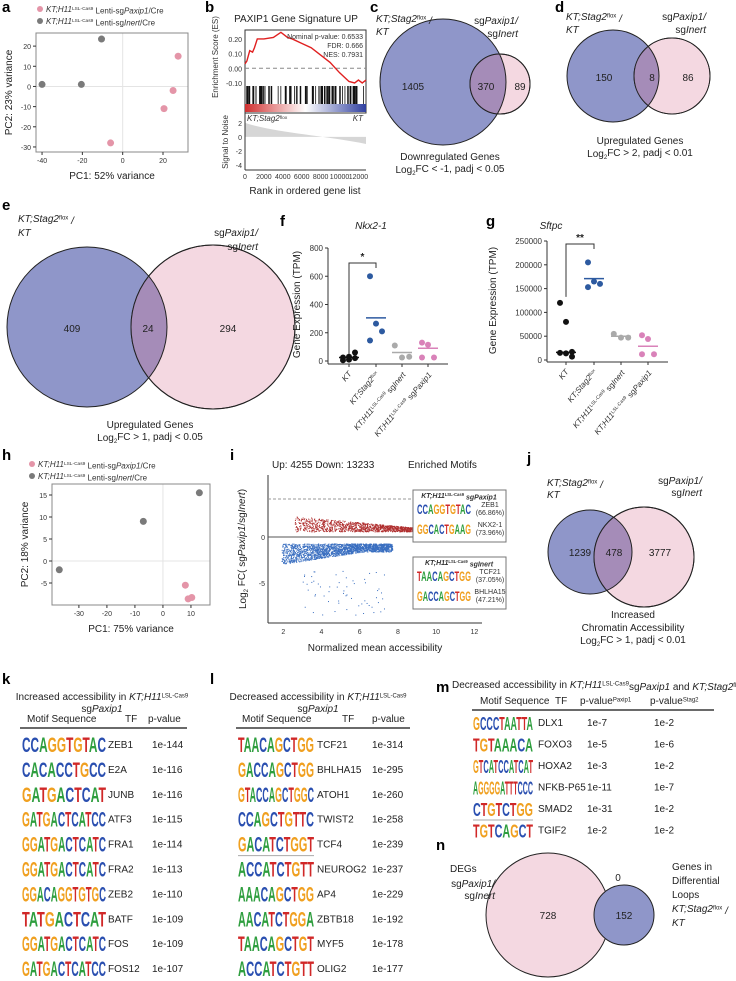 The image size is (736, 981). Describe the element at coordinates (51, 476) in the screenshot. I see `text-segment: KT;H11` at that location.